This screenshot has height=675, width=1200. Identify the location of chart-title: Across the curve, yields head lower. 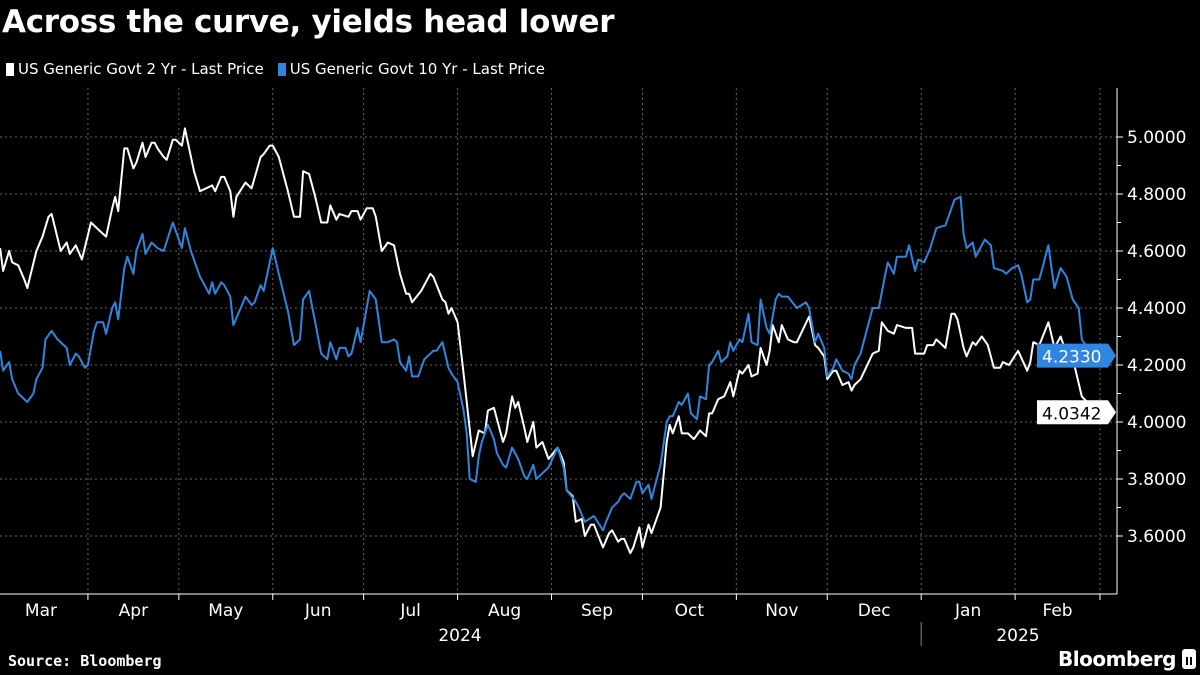
(308, 22).